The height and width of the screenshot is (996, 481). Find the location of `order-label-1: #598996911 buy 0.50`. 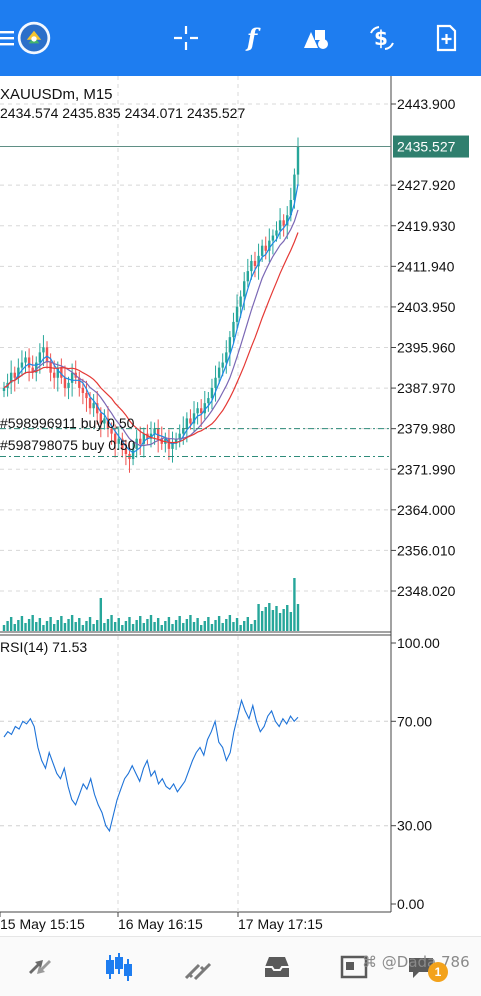

order-label-1: #598996911 buy 0.50 is located at coordinates (67, 423).